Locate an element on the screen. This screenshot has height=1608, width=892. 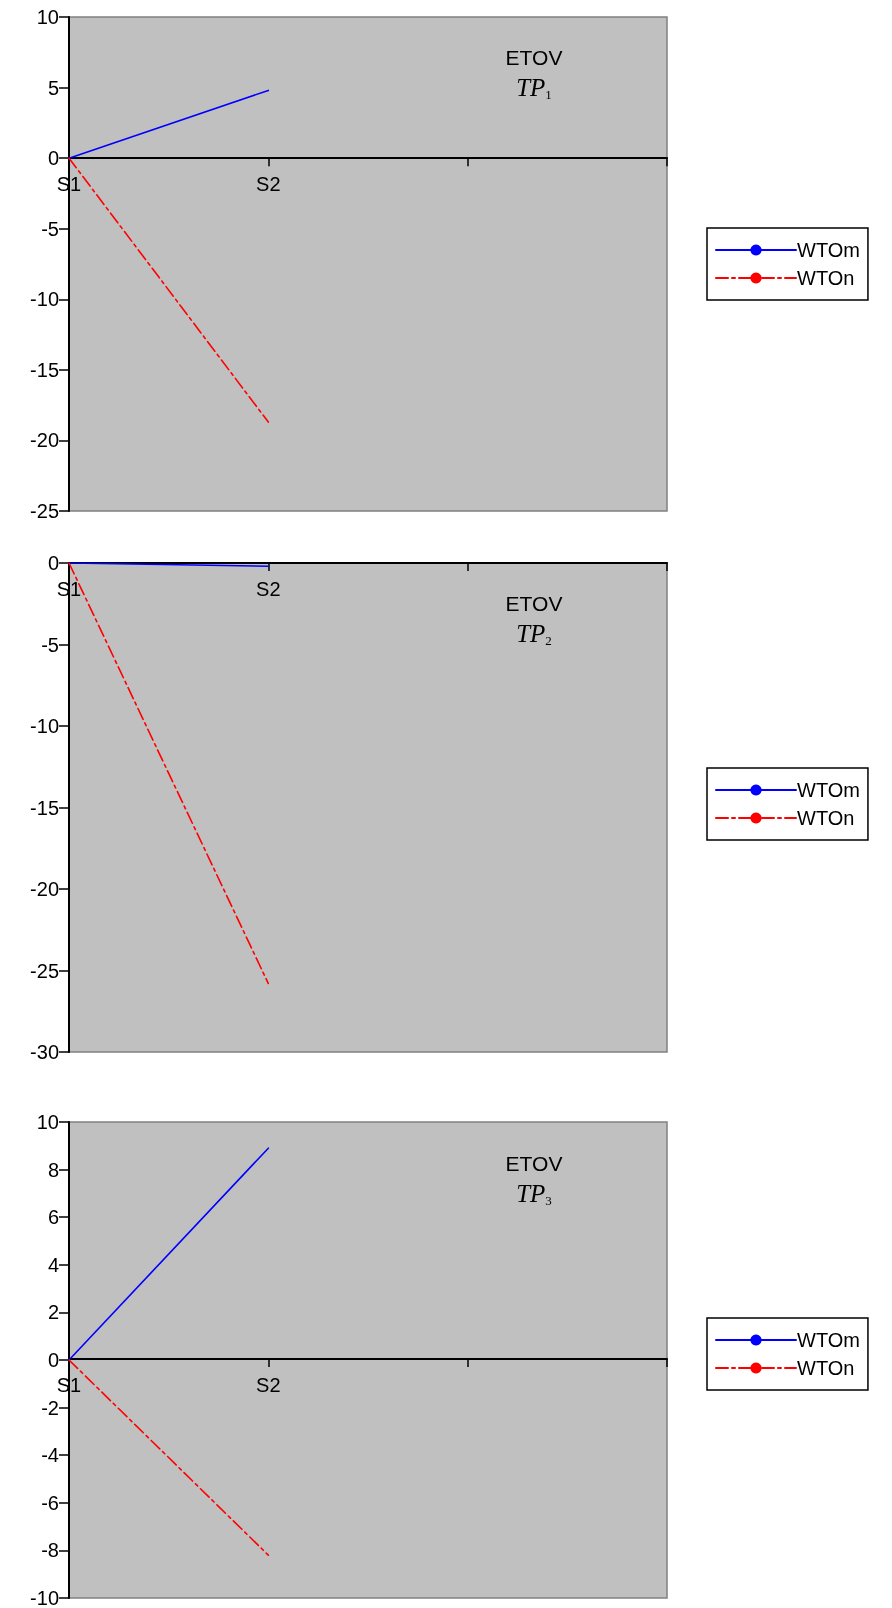
y-tick-label: -2 is located at coordinates (50, 1407).